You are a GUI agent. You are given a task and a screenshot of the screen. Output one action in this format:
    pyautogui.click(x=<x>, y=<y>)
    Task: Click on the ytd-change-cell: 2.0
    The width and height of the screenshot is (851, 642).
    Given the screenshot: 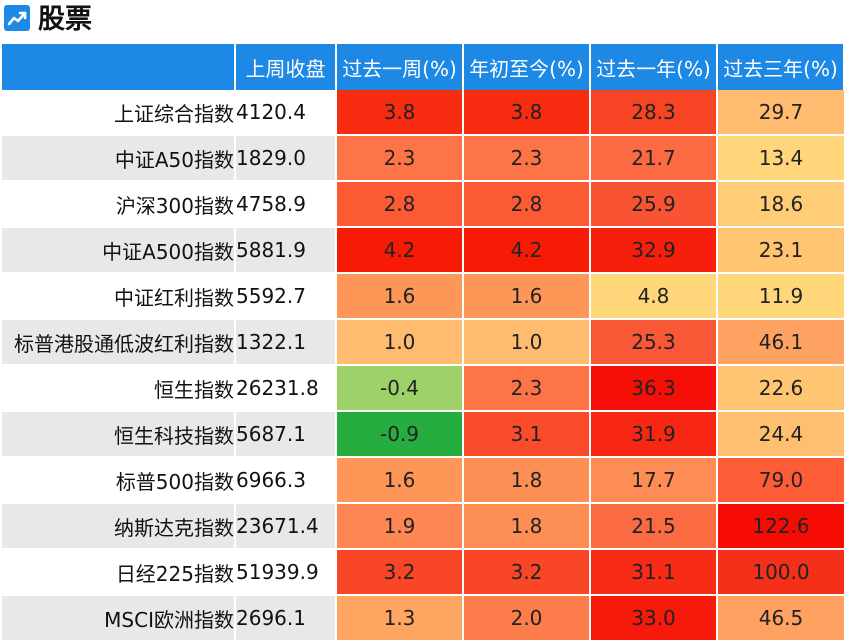 What is the action you would take?
    pyautogui.click(x=526, y=618)
    